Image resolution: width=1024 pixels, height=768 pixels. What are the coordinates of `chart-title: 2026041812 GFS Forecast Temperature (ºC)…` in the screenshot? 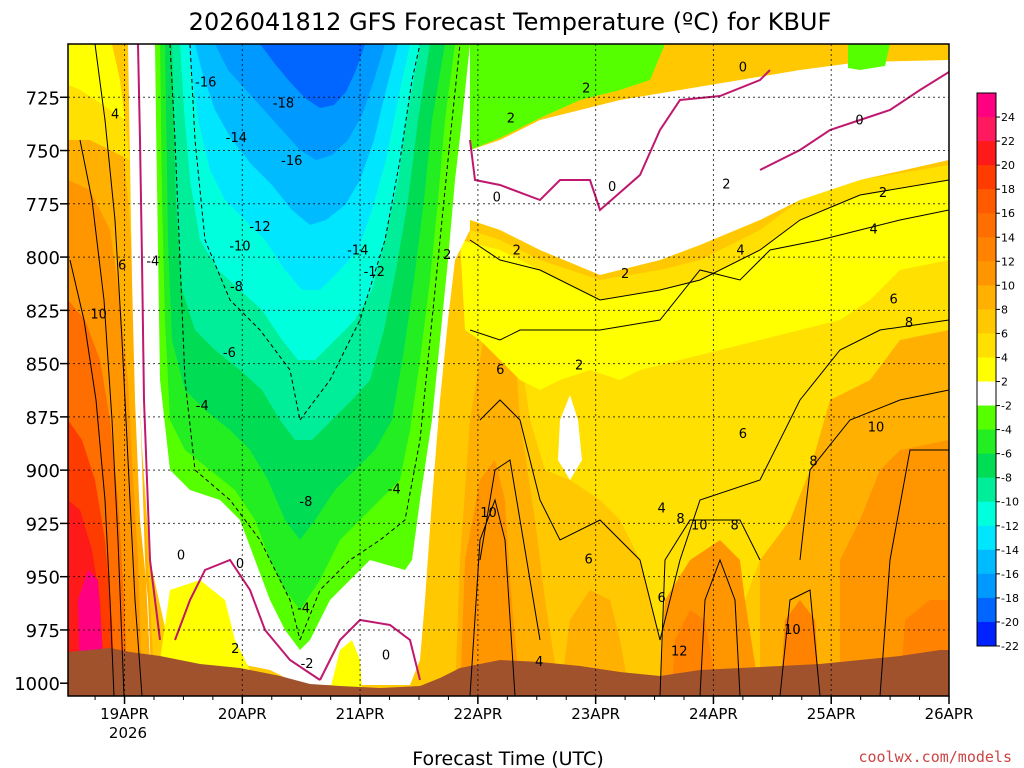 It's located at (510, 22).